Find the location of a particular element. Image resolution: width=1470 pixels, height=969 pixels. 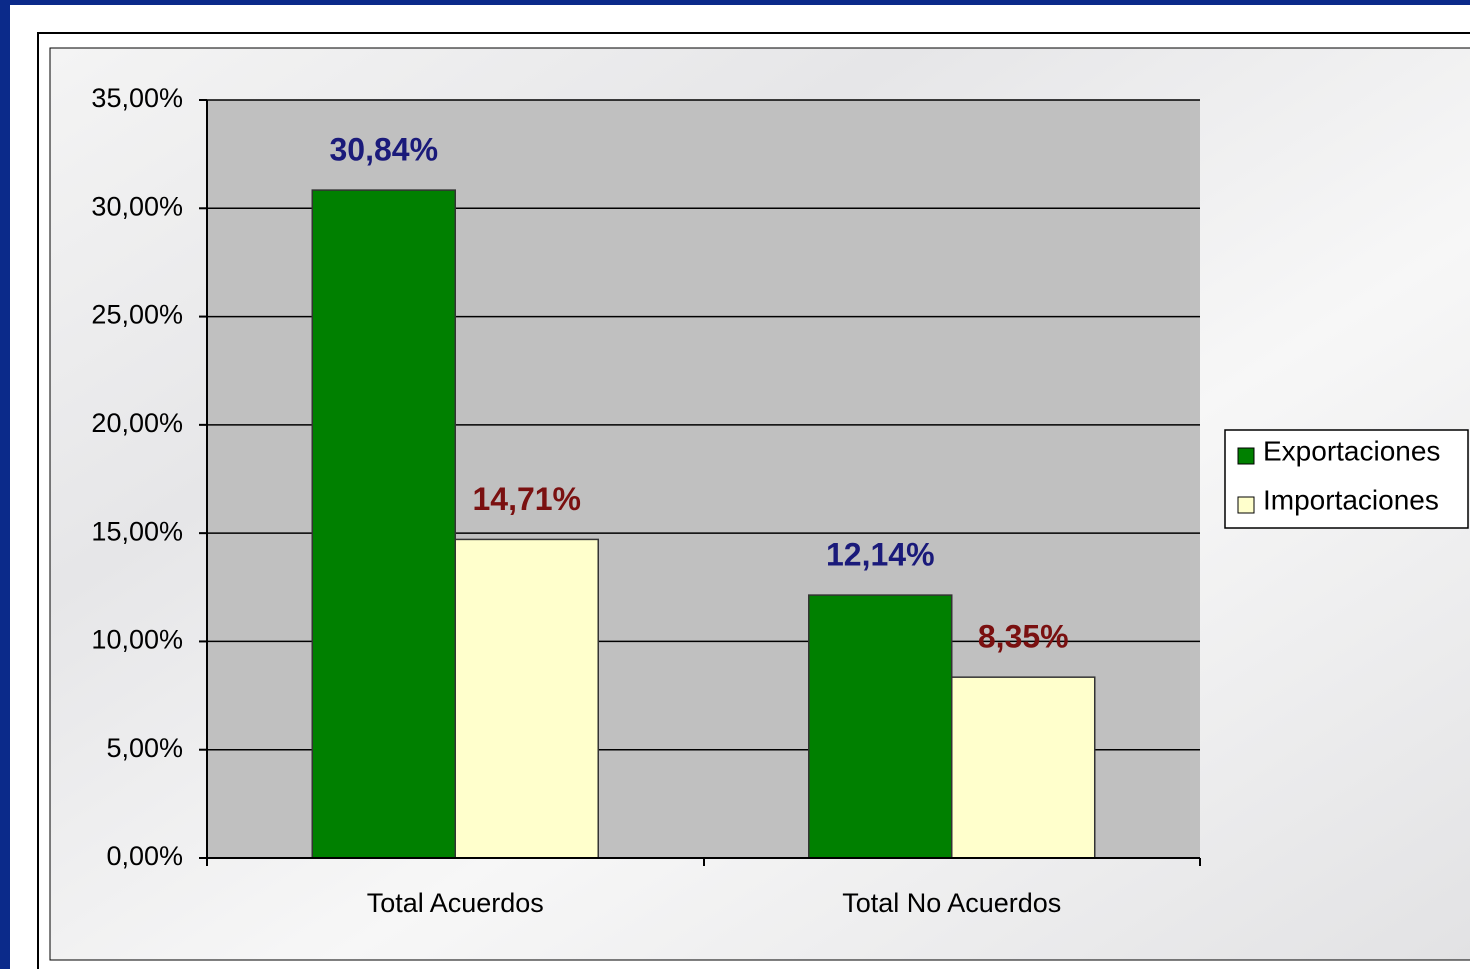

value-label: 14,71% is located at coordinates (526, 499).